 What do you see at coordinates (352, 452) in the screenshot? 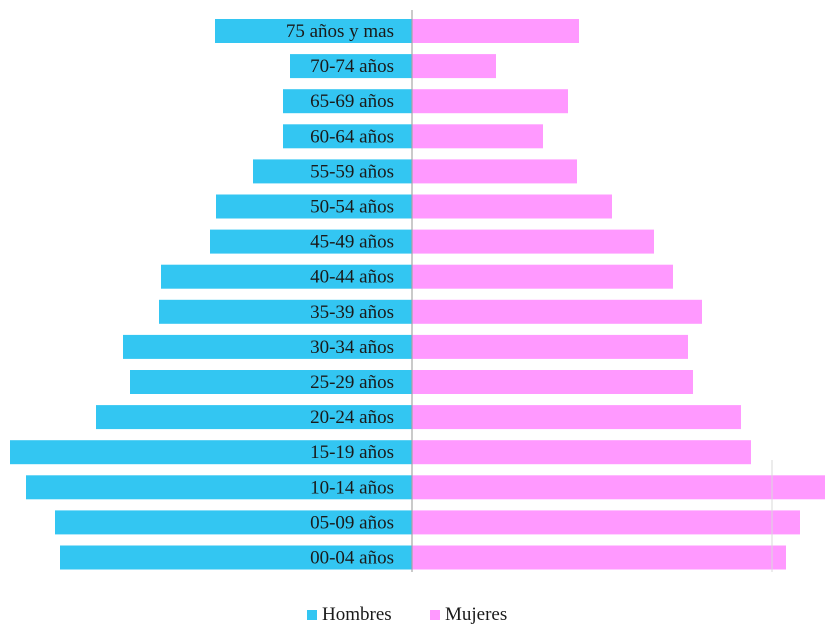
I see `category-label: 15-19 años` at bounding box center [352, 452].